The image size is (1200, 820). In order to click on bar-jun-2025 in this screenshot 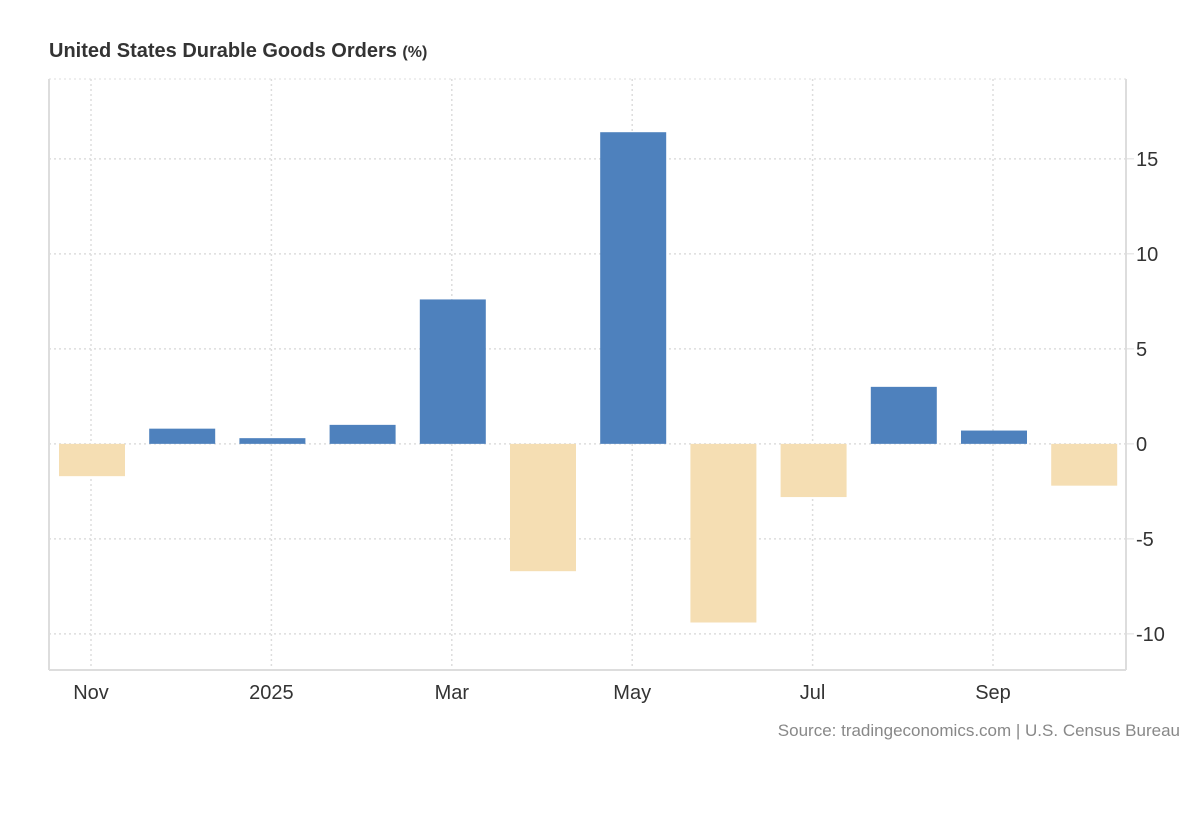, I will do `click(723, 533)`.